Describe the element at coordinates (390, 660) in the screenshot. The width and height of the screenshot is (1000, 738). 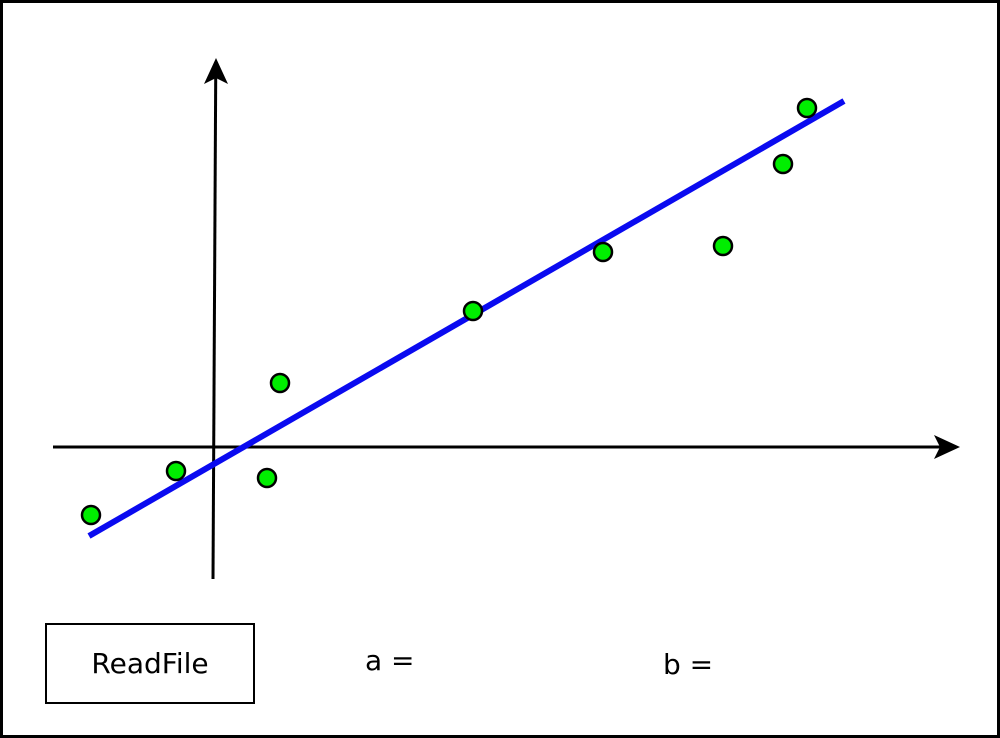
I see `param-a-label: a =` at that location.